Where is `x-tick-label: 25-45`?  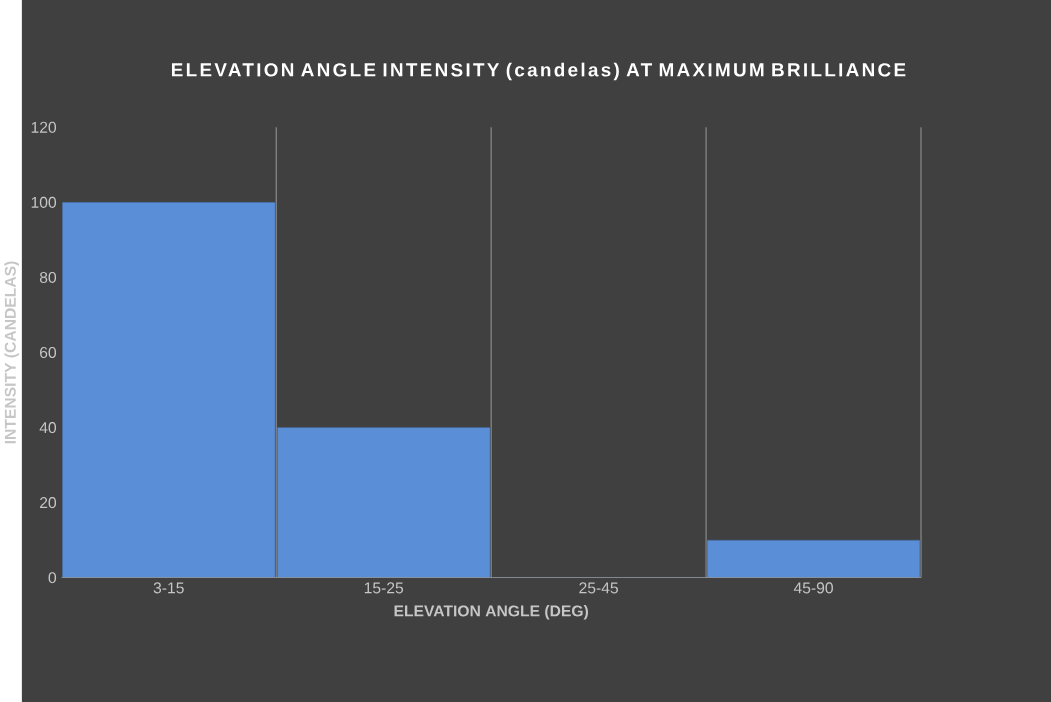
x-tick-label: 25-45 is located at coordinates (598, 588).